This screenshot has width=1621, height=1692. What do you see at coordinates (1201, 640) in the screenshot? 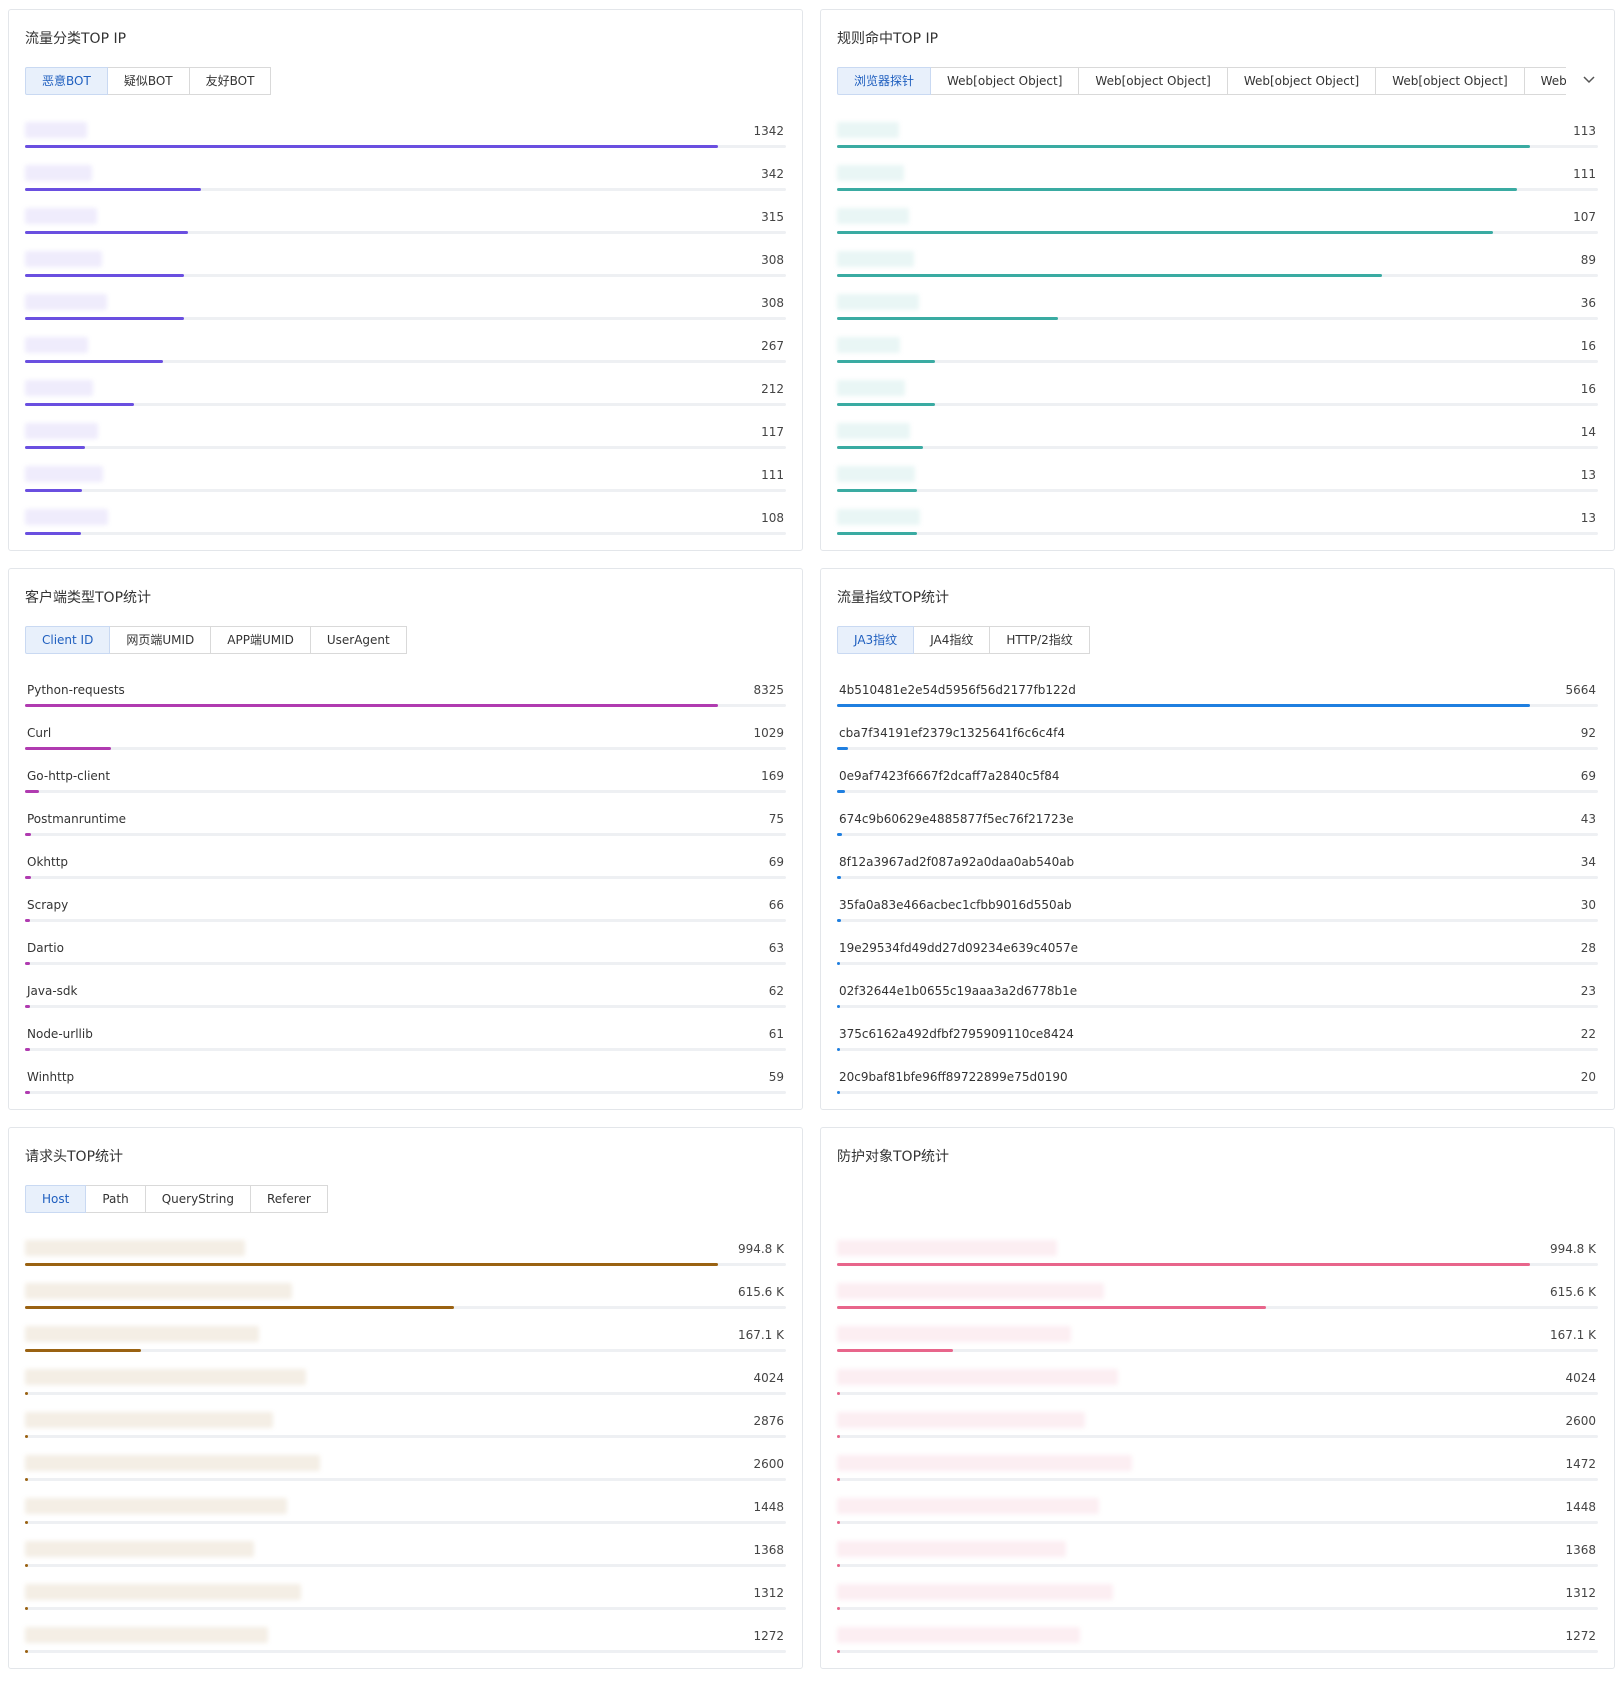
I see `tab-bar: JA3指纹 JA4指纹 HTTP/2指纹` at bounding box center [1201, 640].